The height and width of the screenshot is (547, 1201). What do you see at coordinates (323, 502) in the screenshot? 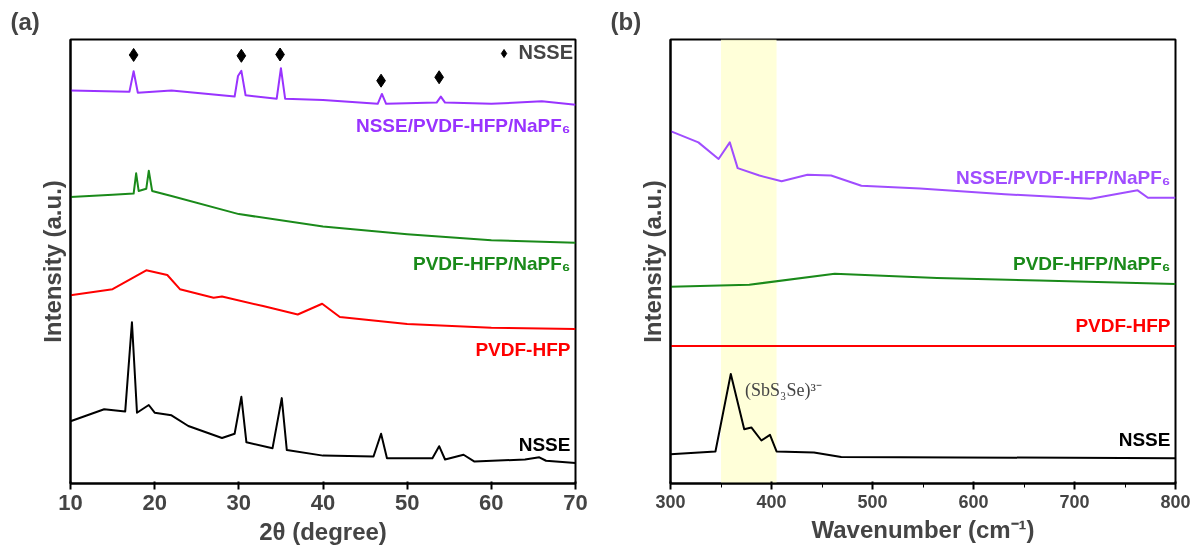
I see `x-tick-label: 40` at bounding box center [323, 502].